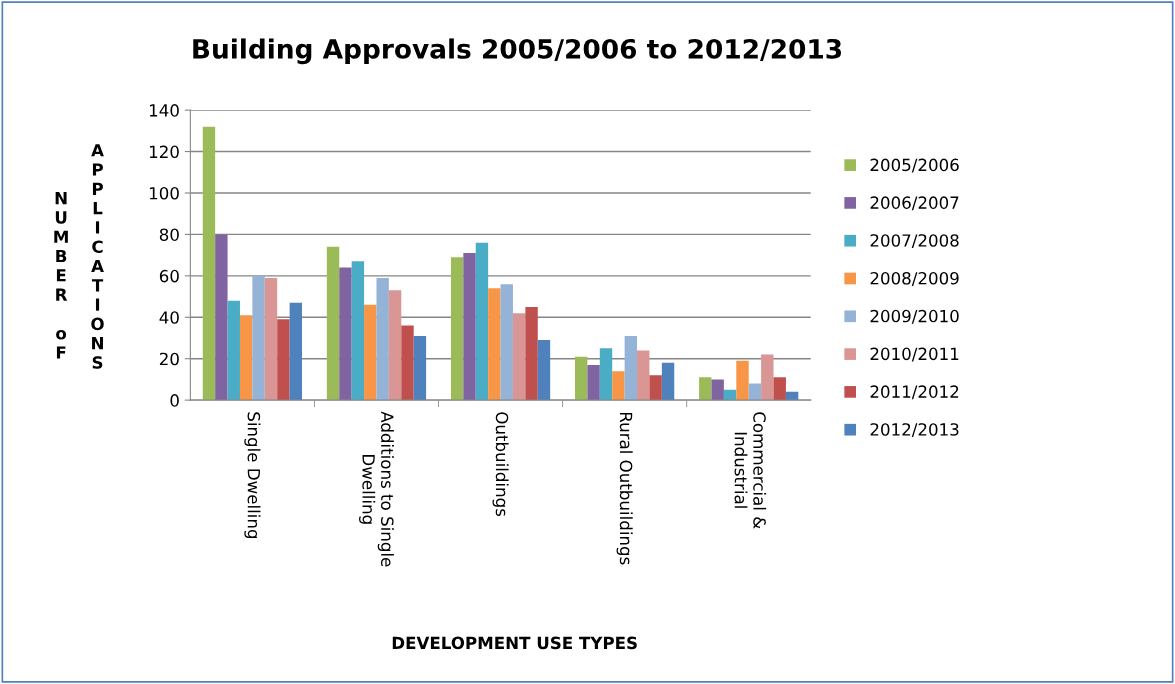  Describe the element at coordinates (164, 193) in the screenshot. I see `y-tick-label: 100` at that location.